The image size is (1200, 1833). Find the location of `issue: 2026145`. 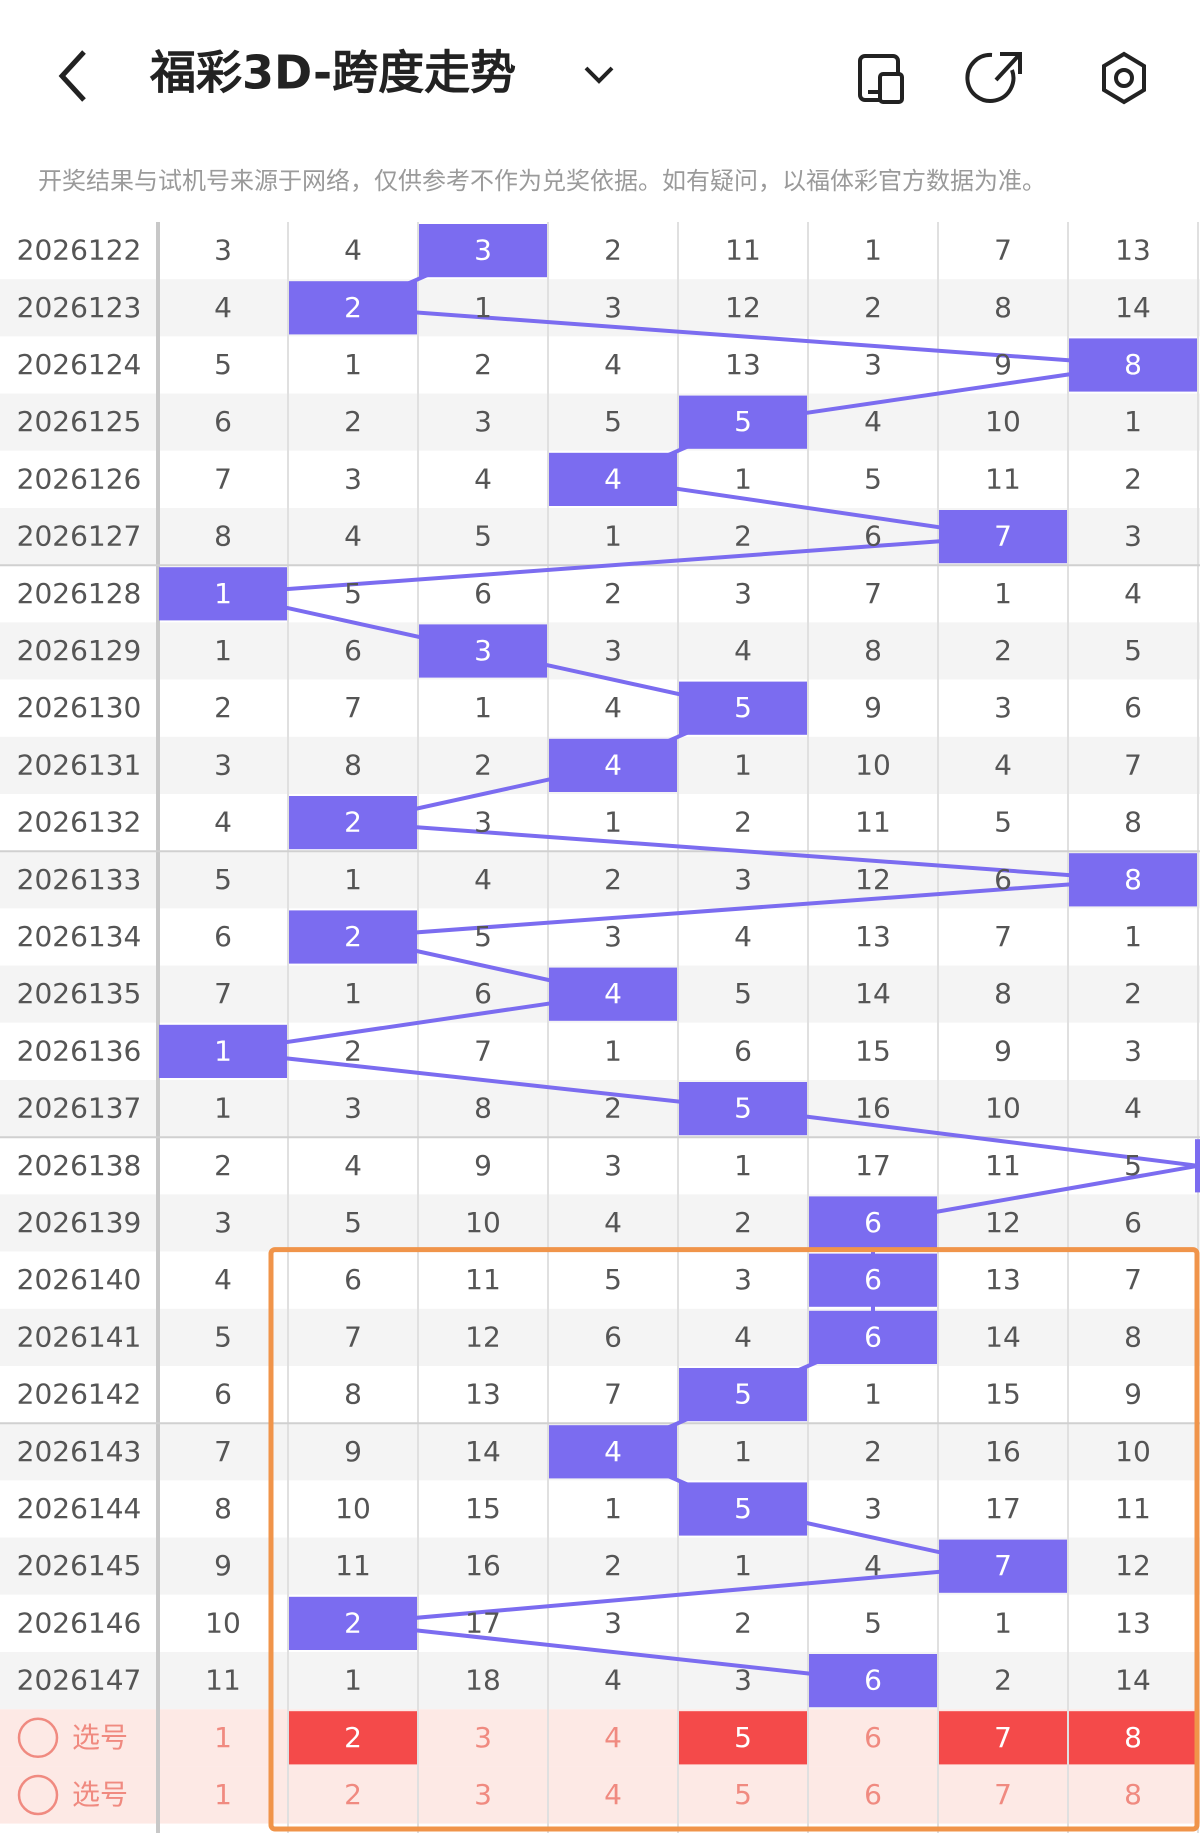

issue: 2026145 is located at coordinates (79, 1565).